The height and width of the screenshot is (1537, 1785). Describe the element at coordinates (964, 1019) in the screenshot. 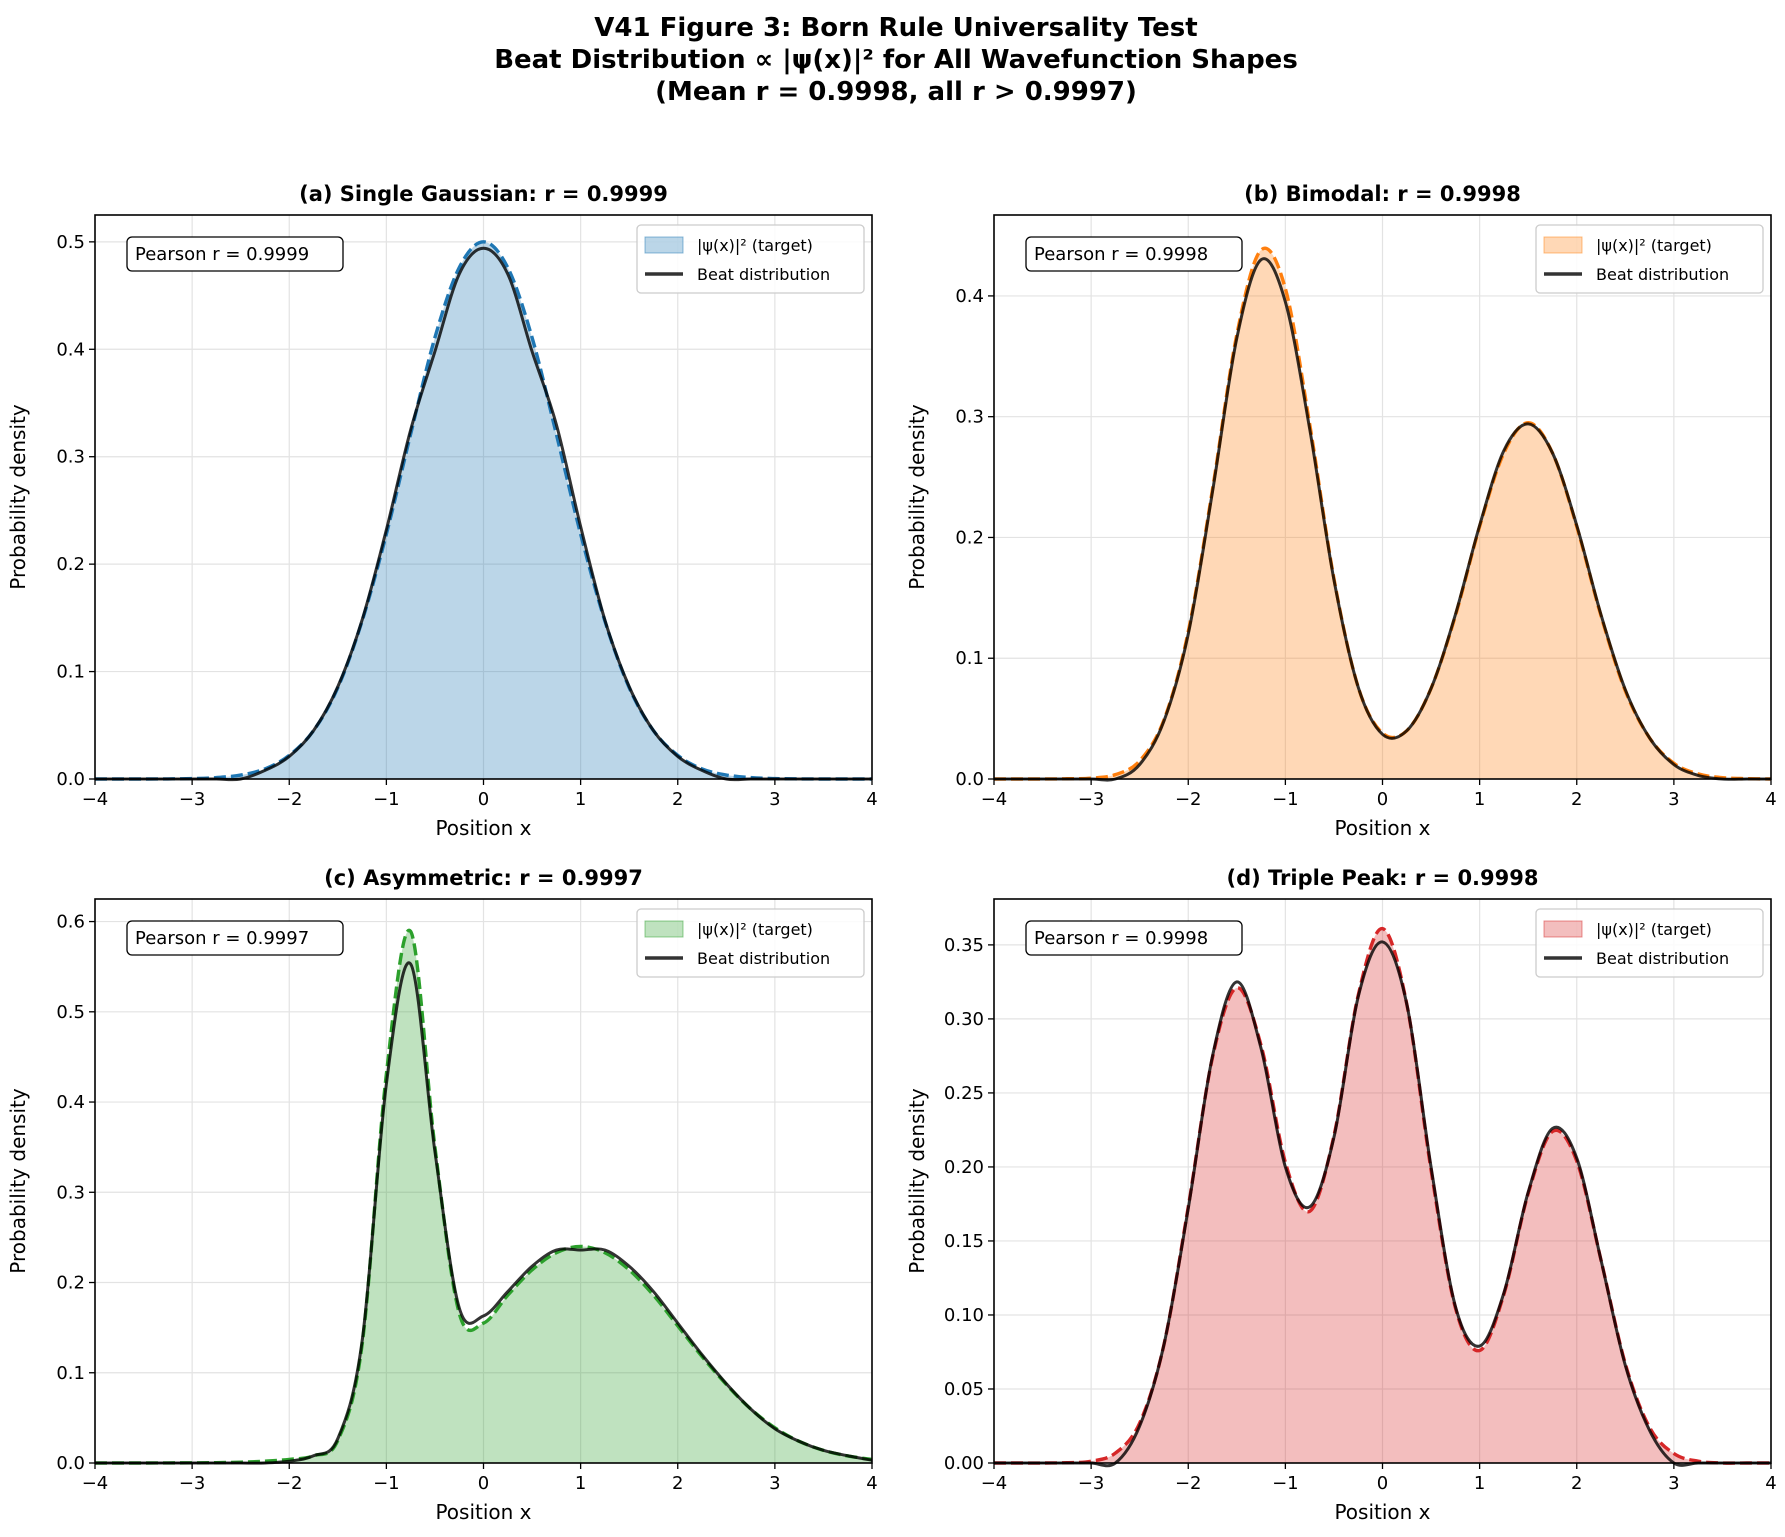

I see `y-tick-label: 0.30` at that location.